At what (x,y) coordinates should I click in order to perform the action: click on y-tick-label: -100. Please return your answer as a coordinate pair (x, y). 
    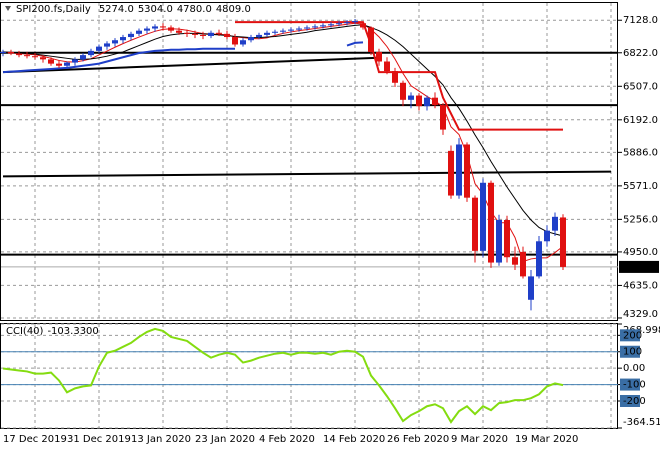
    Looking at the image, I should click on (634, 385).